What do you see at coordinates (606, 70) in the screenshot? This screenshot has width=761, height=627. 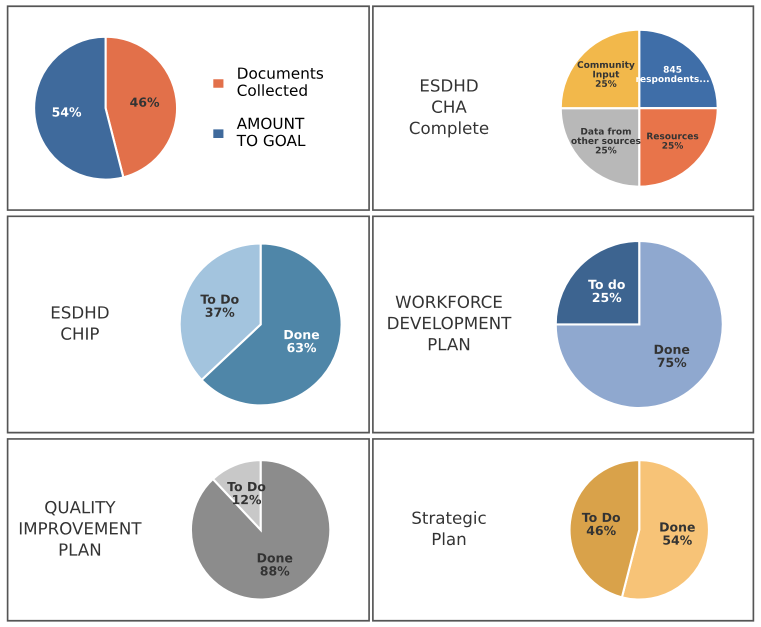 I see `slice-label: Community Input` at bounding box center [606, 70].